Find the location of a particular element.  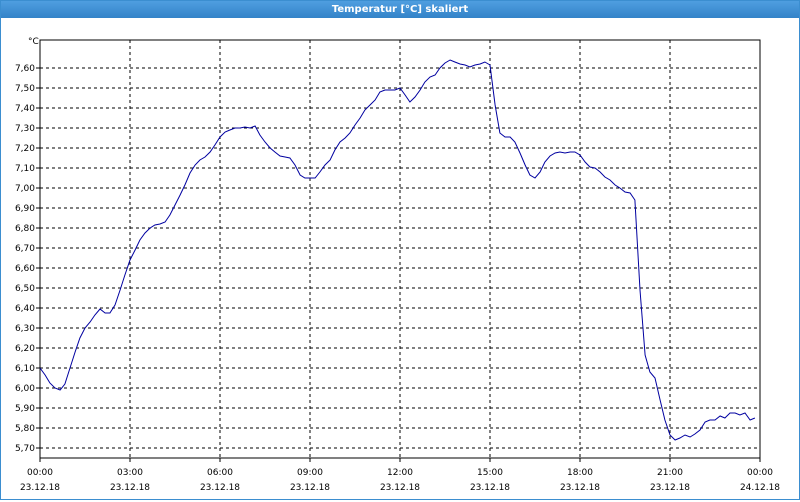

y-tick-label: 7,60 is located at coordinates (25, 69).